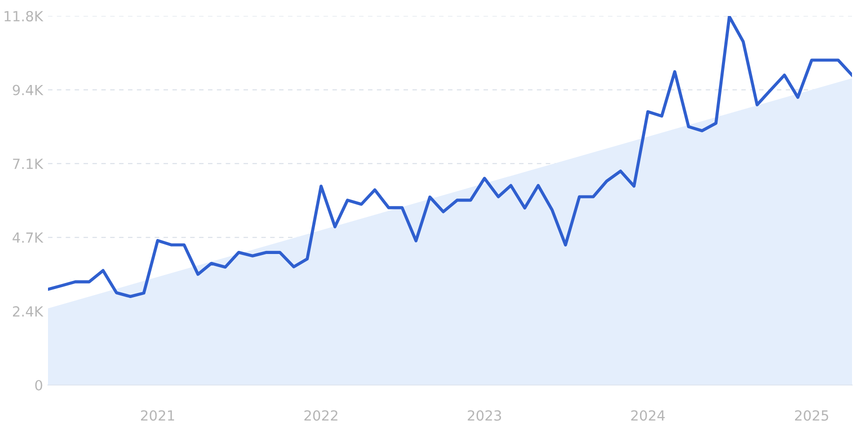  What do you see at coordinates (485, 415) in the screenshot?
I see `x-tick-label: 2023` at bounding box center [485, 415].